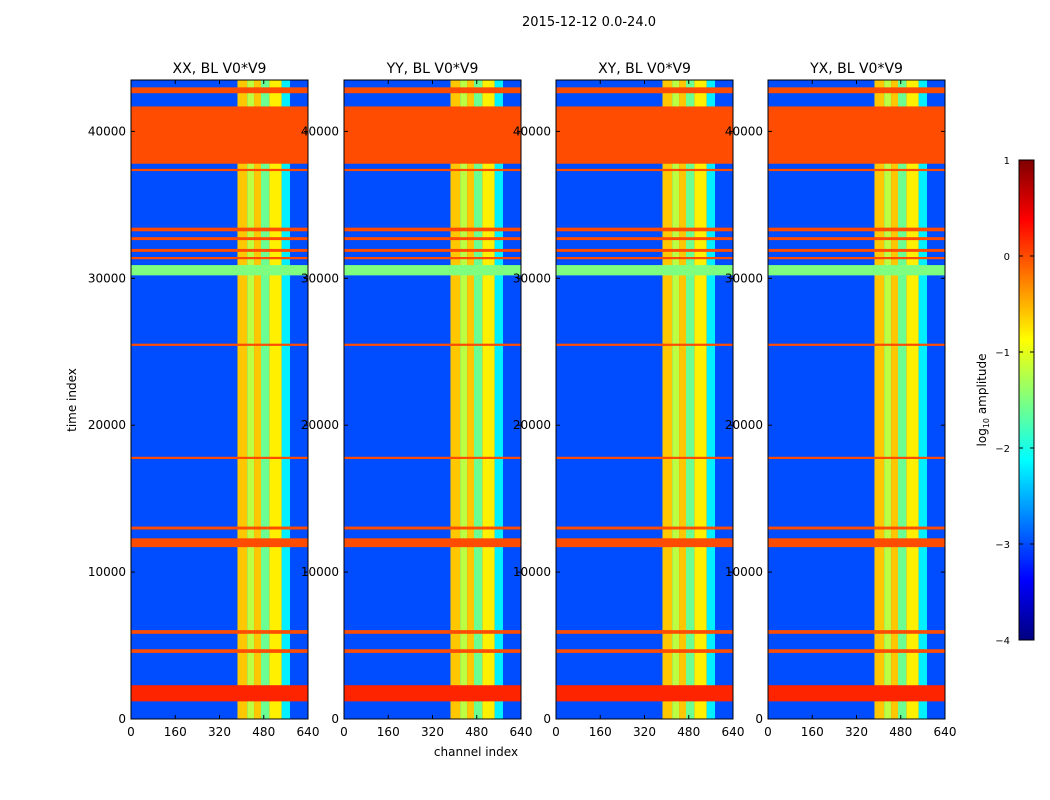 This screenshot has height=800, width=1050. Describe the element at coordinates (1002, 545) in the screenshot. I see `colorbar-tick-label: −3` at that location.